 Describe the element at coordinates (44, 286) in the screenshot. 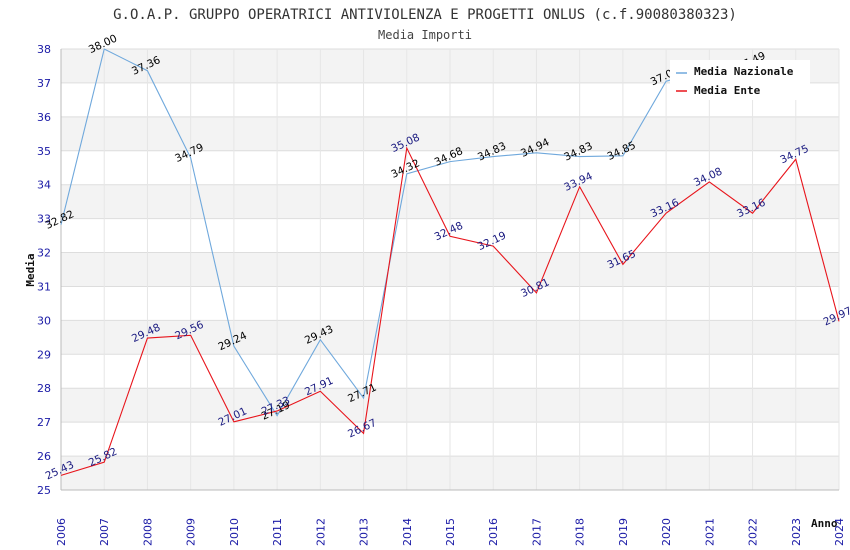

I see `y-tick-label: 31` at that location.